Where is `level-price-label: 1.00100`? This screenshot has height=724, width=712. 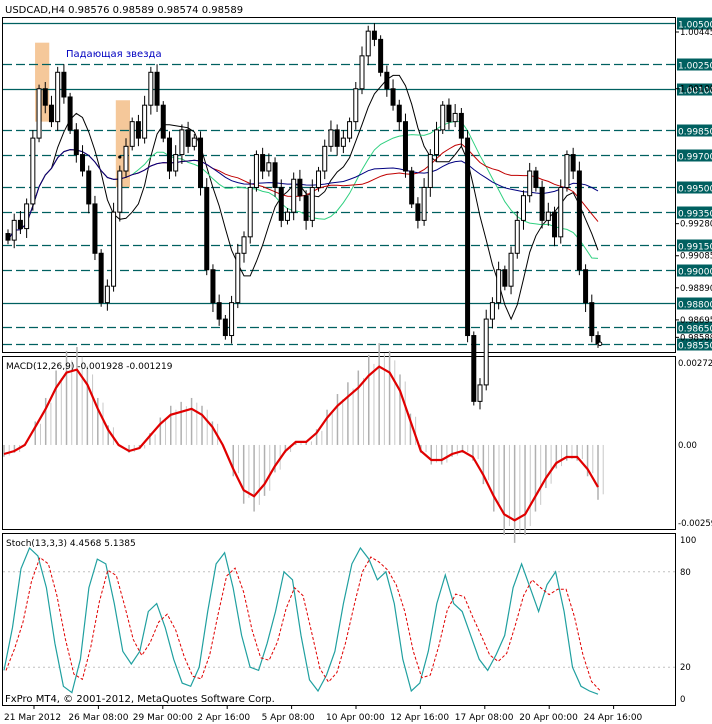
level-price-label: 1.00100 is located at coordinates (695, 92).